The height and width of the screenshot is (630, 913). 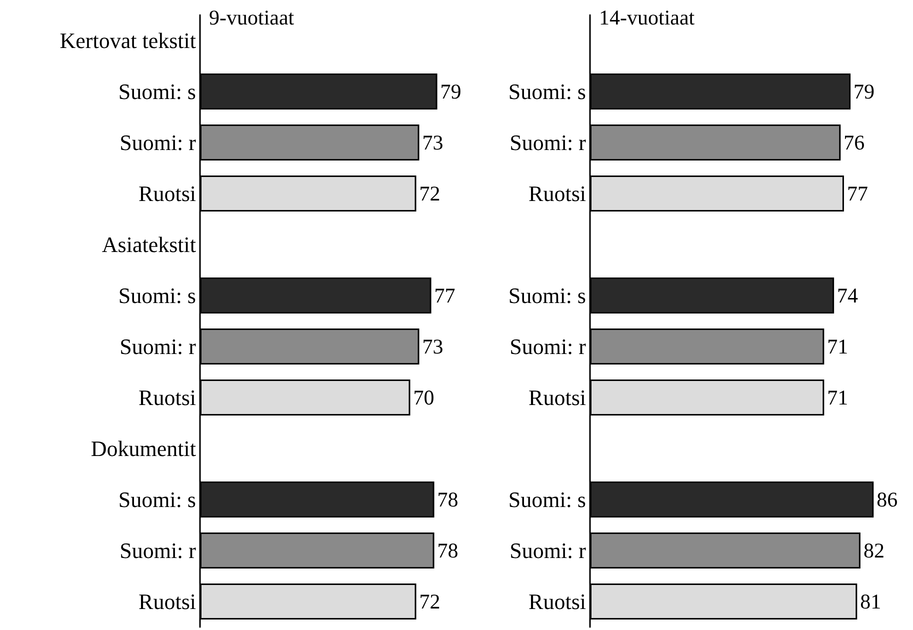 What do you see at coordinates (149, 244) in the screenshot?
I see `y-tick-label: Asiatekstit` at bounding box center [149, 244].